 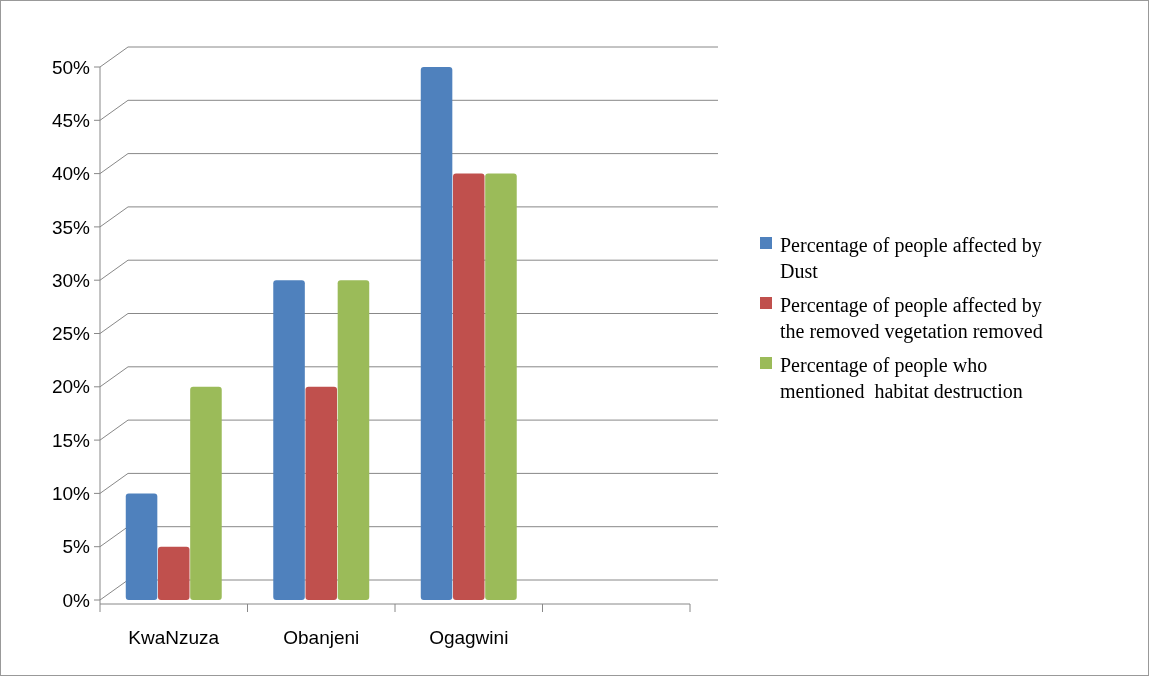 What do you see at coordinates (469, 637) in the screenshot?
I see `x-tick-label: Ogagwini` at bounding box center [469, 637].